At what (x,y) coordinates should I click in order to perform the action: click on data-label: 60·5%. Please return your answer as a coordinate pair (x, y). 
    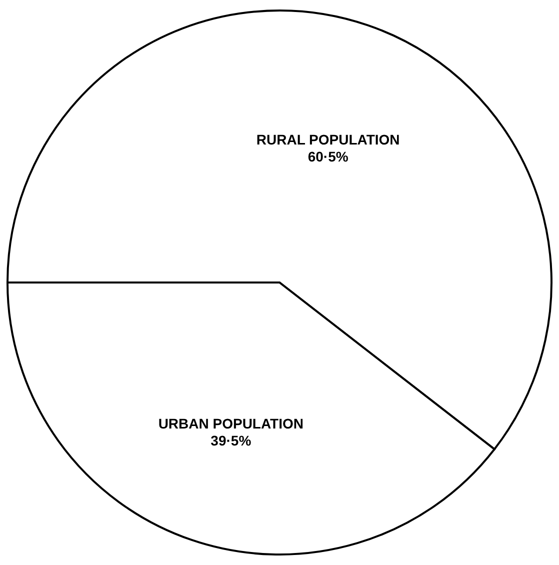
    Looking at the image, I should click on (328, 156).